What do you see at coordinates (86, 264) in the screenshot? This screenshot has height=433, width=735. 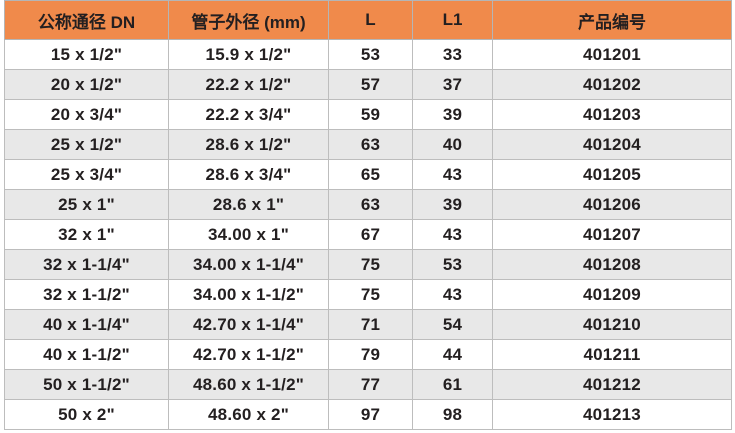 I see `cell-dn: 32 x 1-1/4"` at bounding box center [86, 264].